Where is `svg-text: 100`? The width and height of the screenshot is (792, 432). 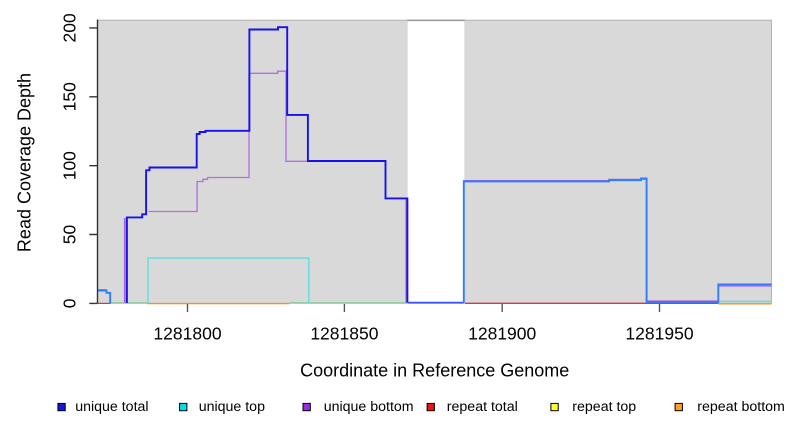 svg-text: 100 is located at coordinates (70, 165).